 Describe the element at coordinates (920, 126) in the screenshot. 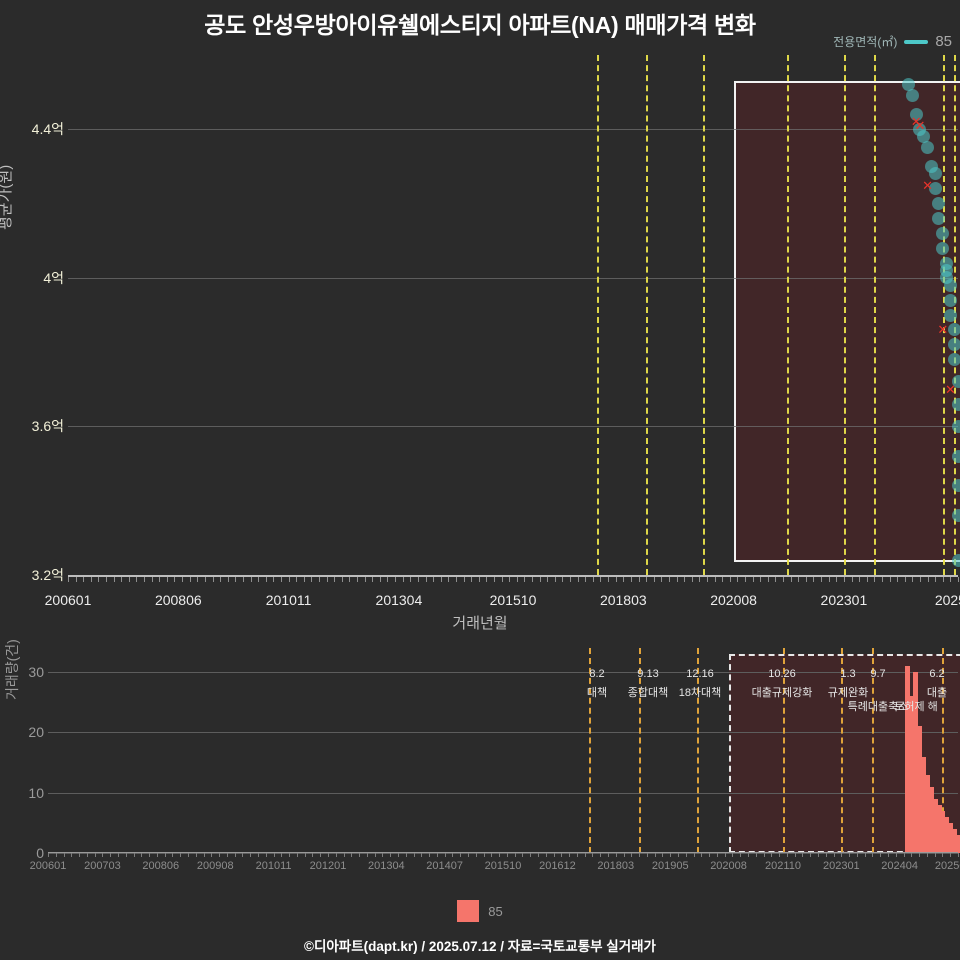

I see `outlier-marker: ✕` at that location.